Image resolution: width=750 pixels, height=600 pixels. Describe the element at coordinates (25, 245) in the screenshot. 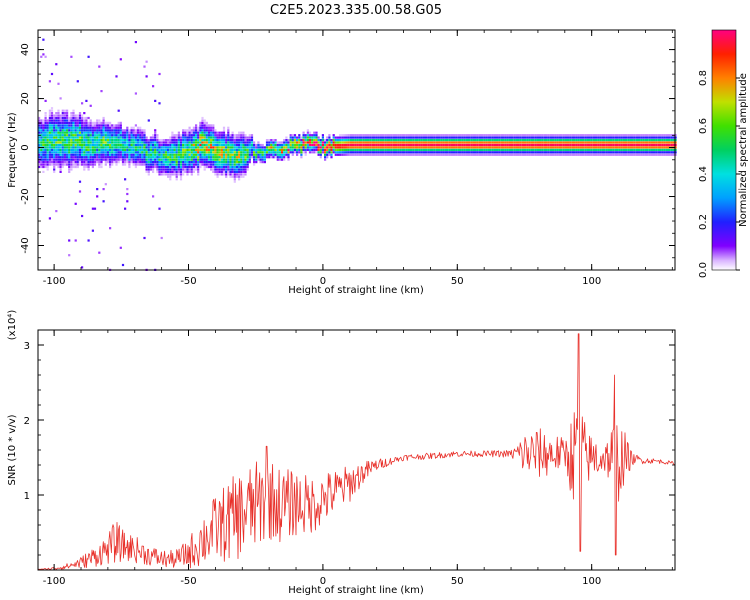

I see `y-tick-label: -40` at that location.